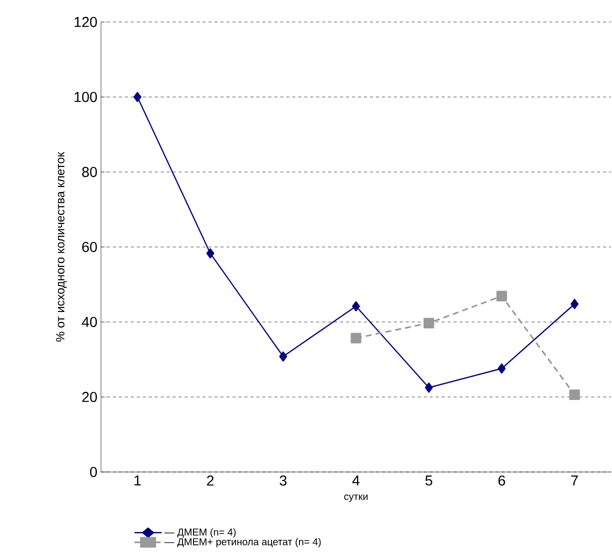 This screenshot has height=552, width=612. I want to click on y-tick-label: 100, so click(85, 97).